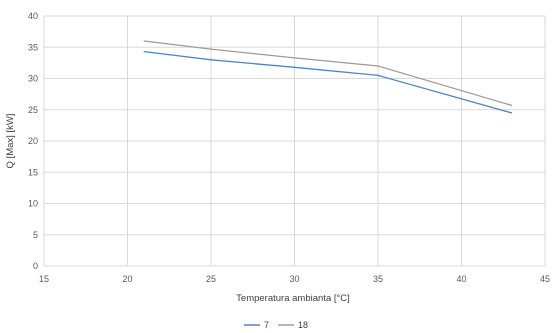 This screenshot has height=333, width=552. Describe the element at coordinates (33, 172) in the screenshot. I see `y-tick-label: 15` at that location.